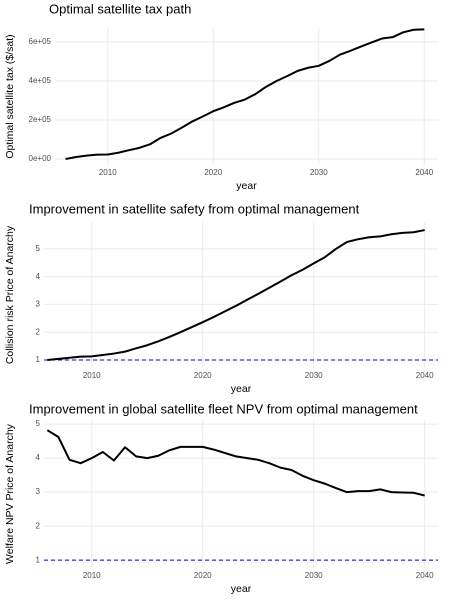 The height and width of the screenshot is (600, 450). I want to click on y-tick-label: 6e+05, so click(40, 41).